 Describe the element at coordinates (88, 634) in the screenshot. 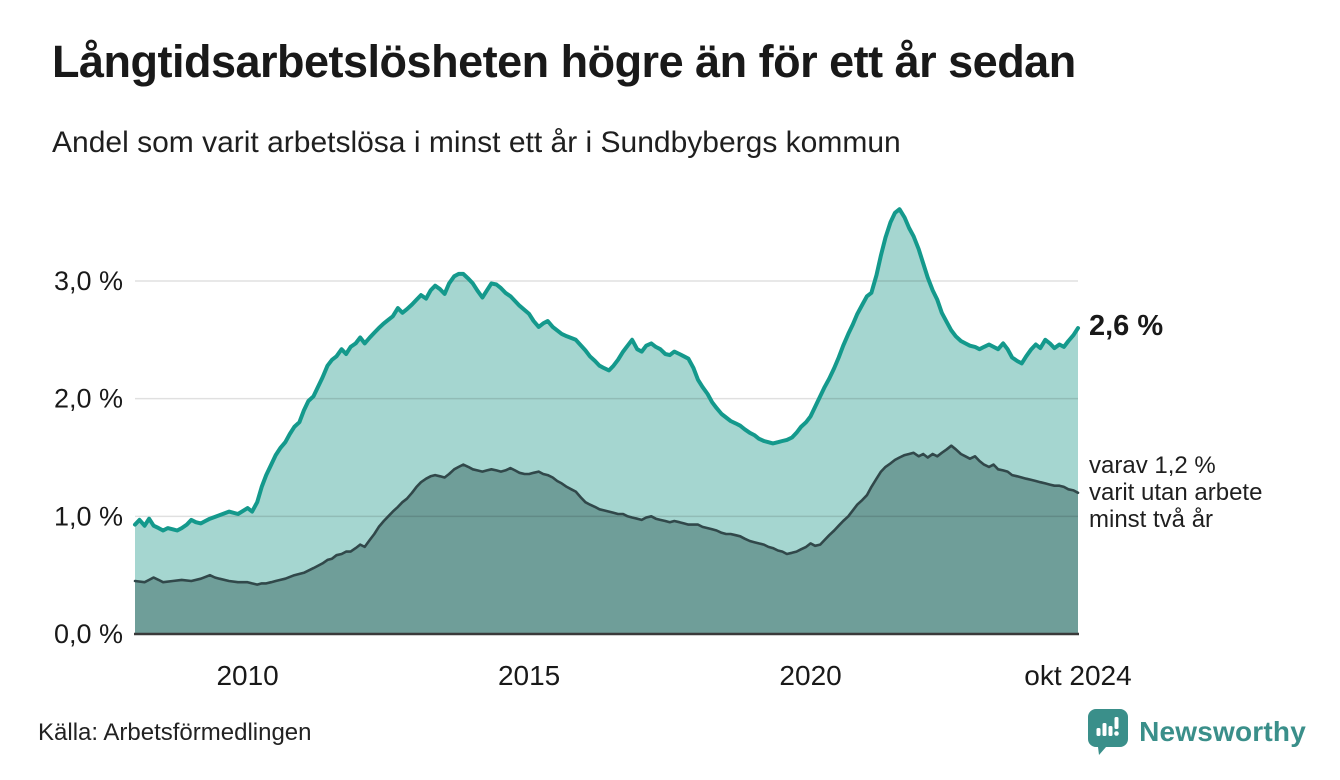

I see `y-axis-tick-label: 0,0 %` at that location.